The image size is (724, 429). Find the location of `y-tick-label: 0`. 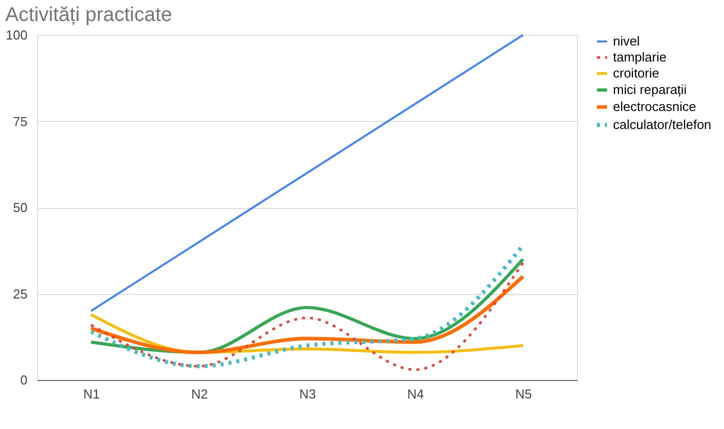

y-tick-label: 0 is located at coordinates (24, 380).